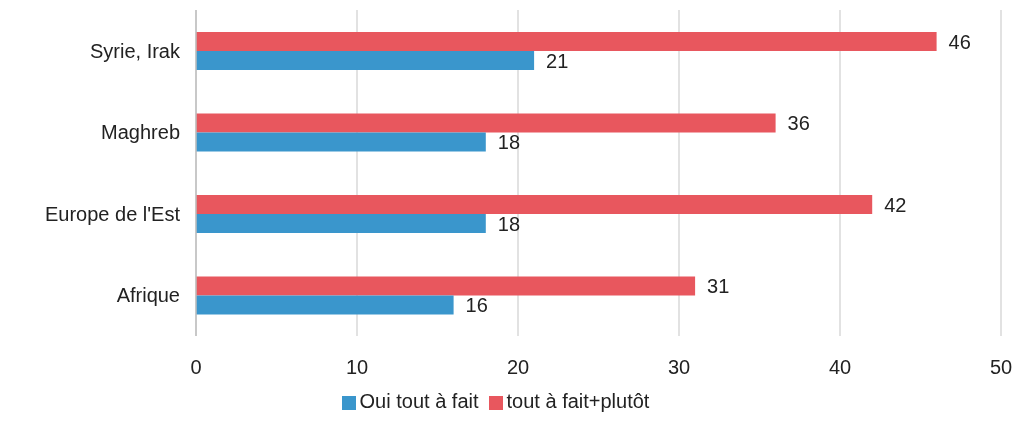 Image resolution: width=1021 pixels, height=423 pixels. Describe the element at coordinates (557, 60) in the screenshot. I see `data-label: 21` at that location.